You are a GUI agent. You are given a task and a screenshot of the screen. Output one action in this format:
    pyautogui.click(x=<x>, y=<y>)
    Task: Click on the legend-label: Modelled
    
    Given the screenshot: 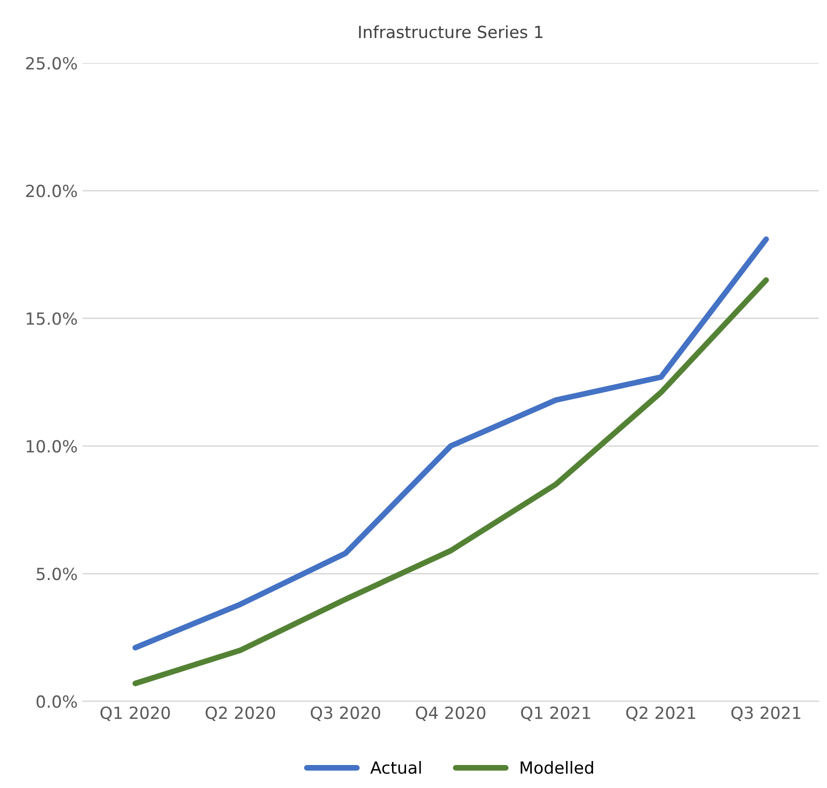 What is the action you would take?
    pyautogui.click(x=557, y=767)
    